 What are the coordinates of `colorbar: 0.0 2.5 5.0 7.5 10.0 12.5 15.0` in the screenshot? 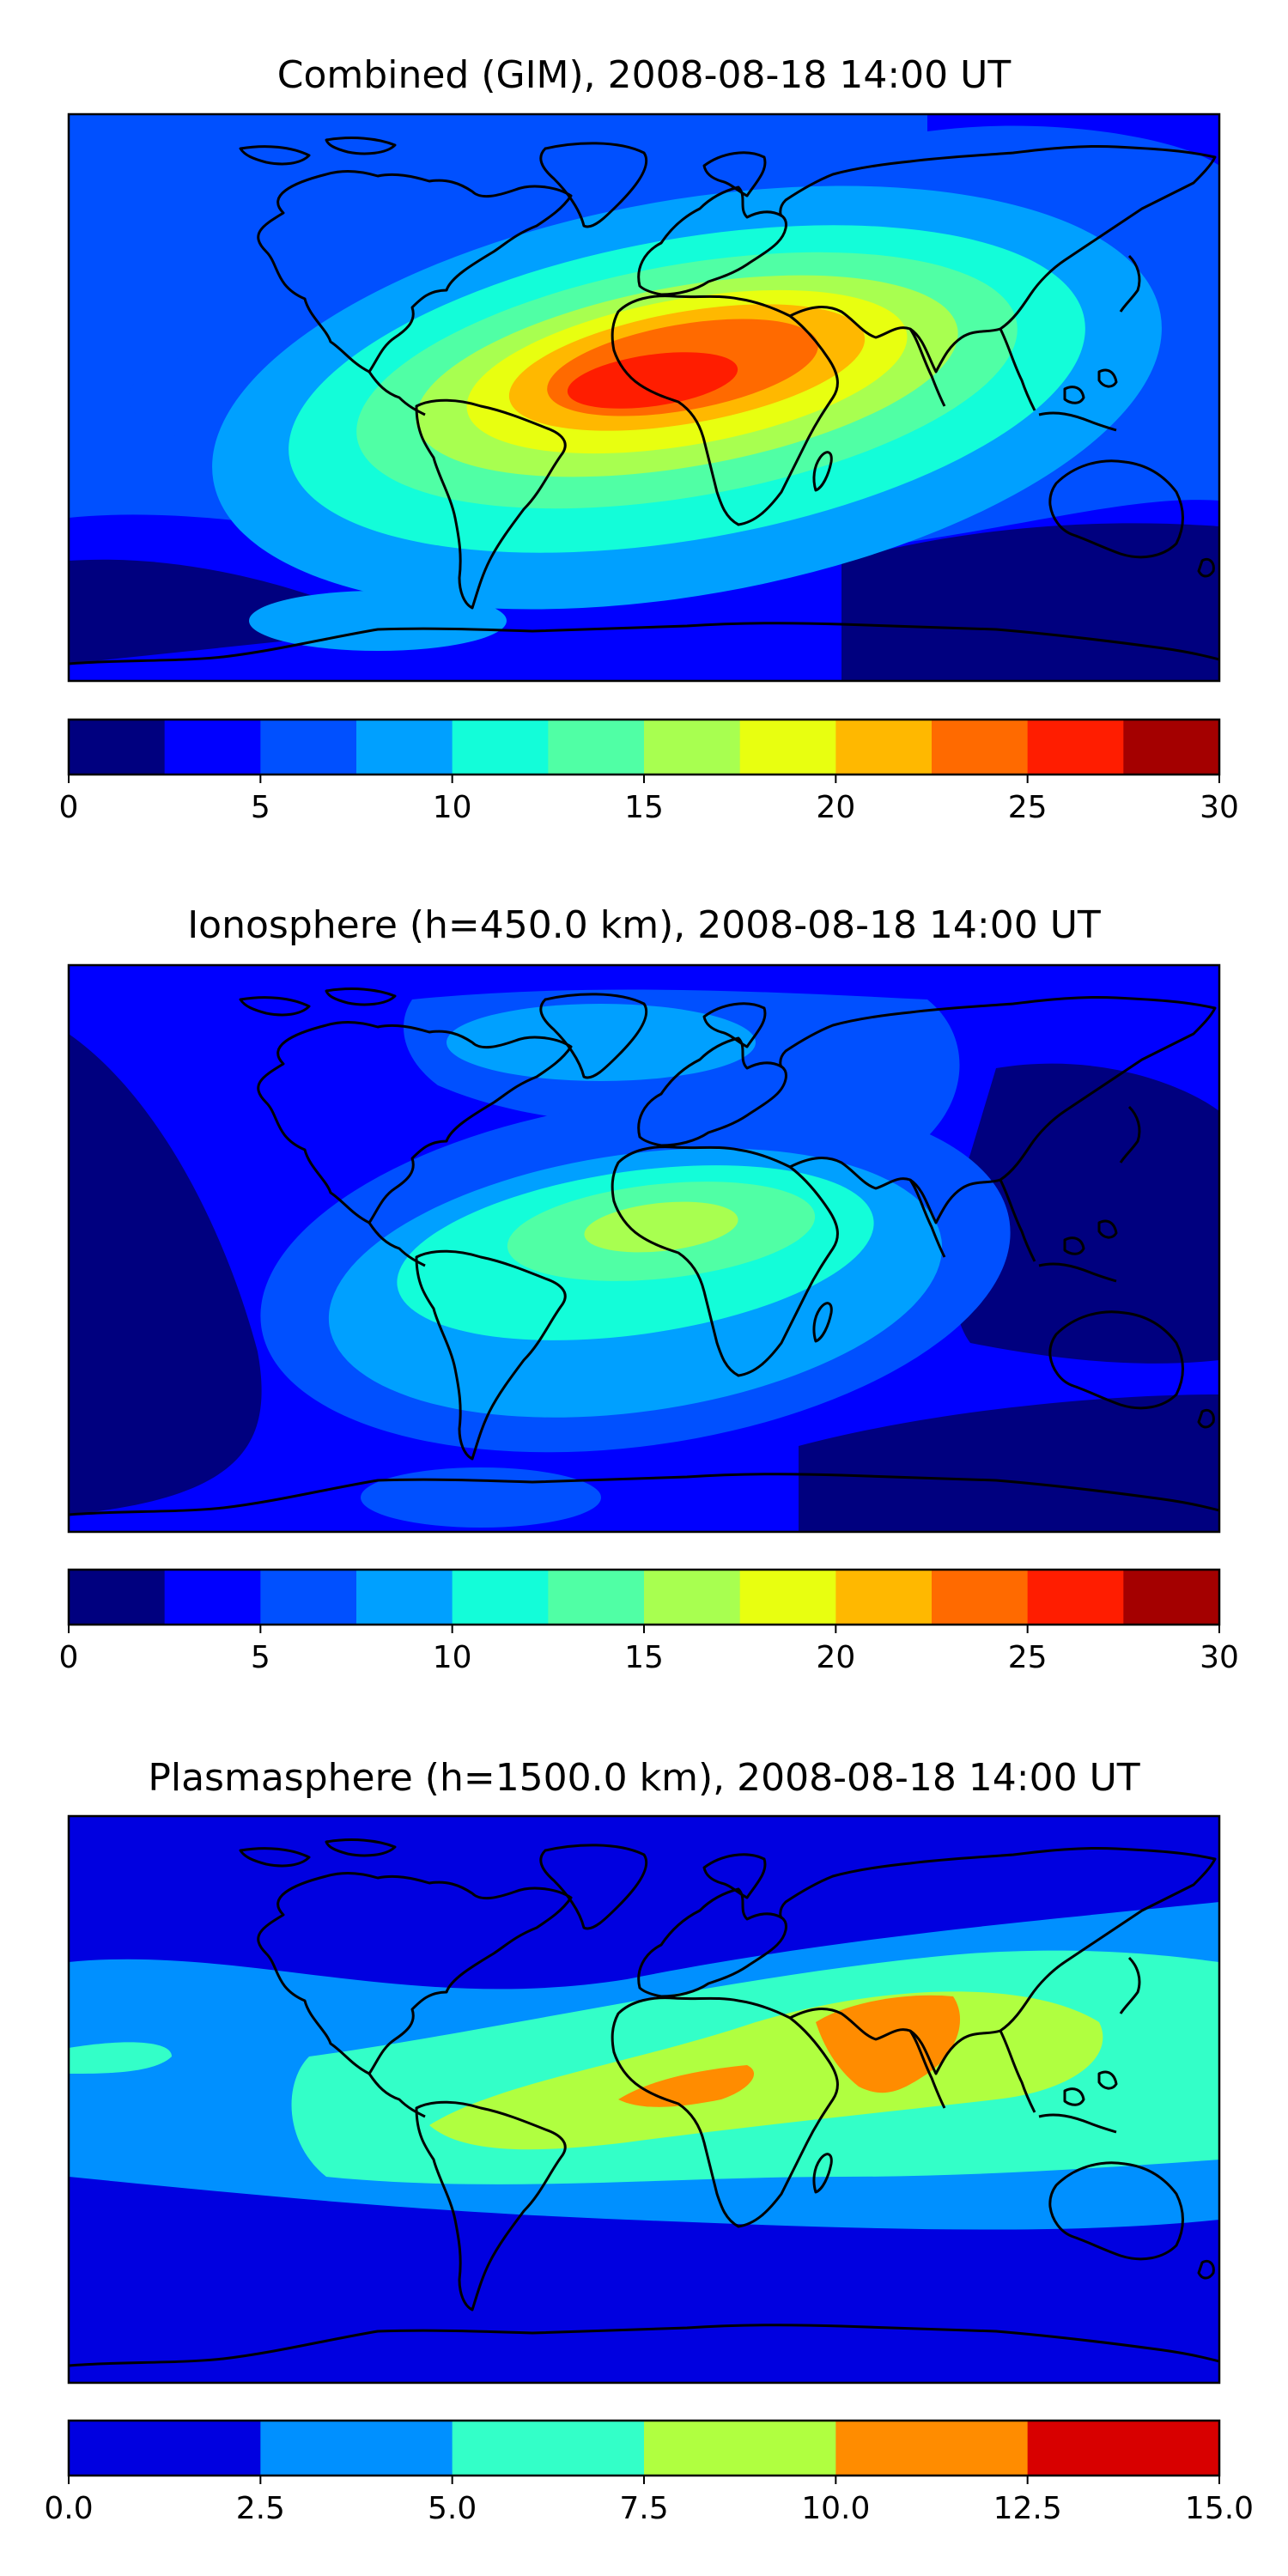 It's located at (649, 2472).